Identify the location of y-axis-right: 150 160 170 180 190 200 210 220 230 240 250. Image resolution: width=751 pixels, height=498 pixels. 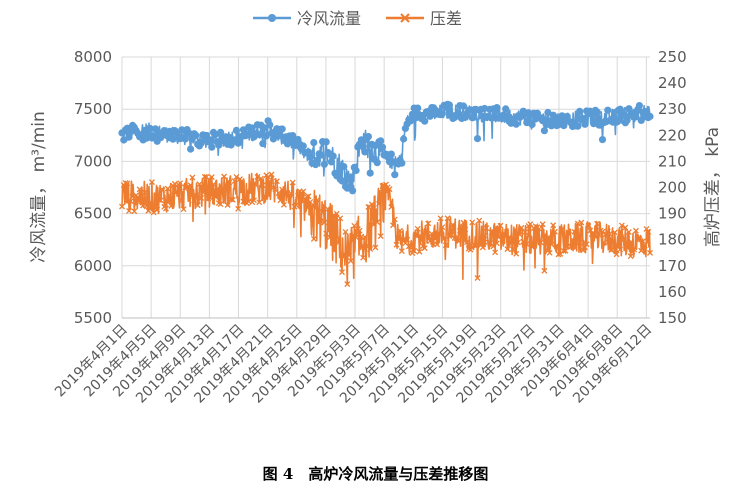
(672, 187).